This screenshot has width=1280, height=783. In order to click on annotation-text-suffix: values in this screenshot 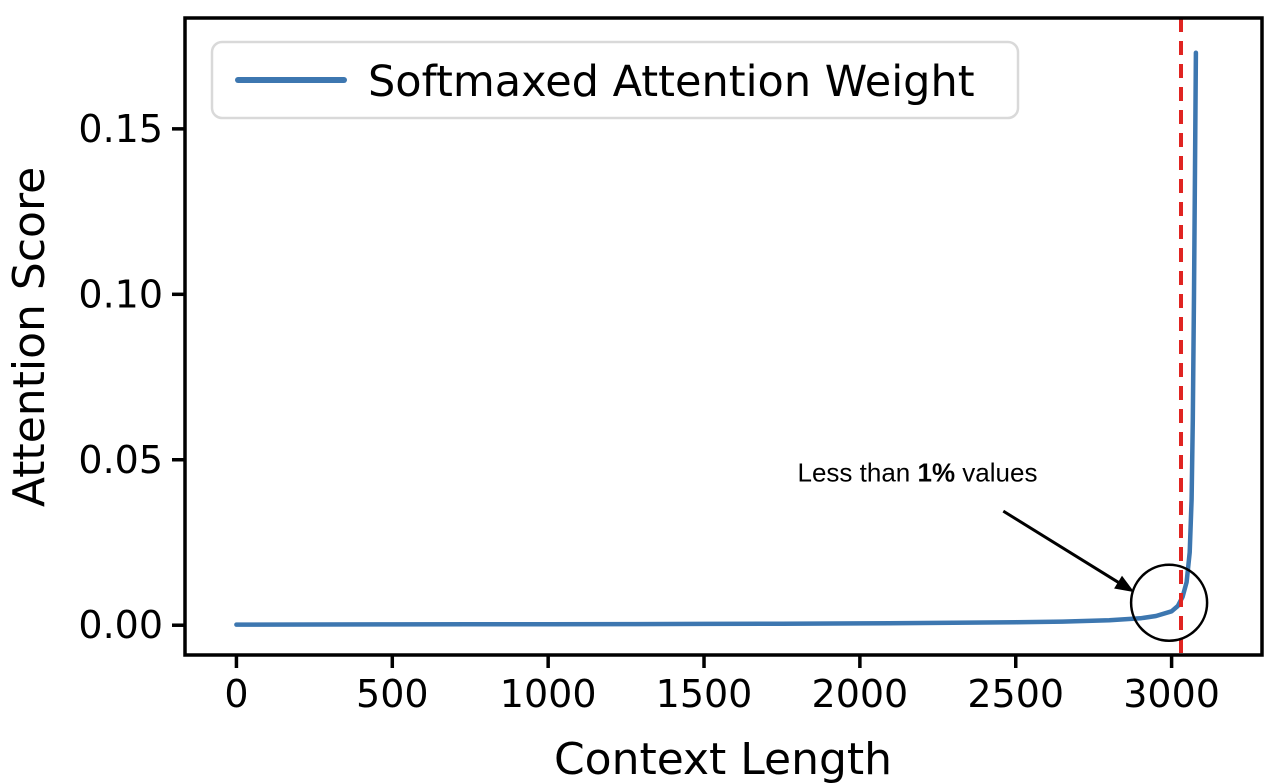, I will do `click(996, 472)`.